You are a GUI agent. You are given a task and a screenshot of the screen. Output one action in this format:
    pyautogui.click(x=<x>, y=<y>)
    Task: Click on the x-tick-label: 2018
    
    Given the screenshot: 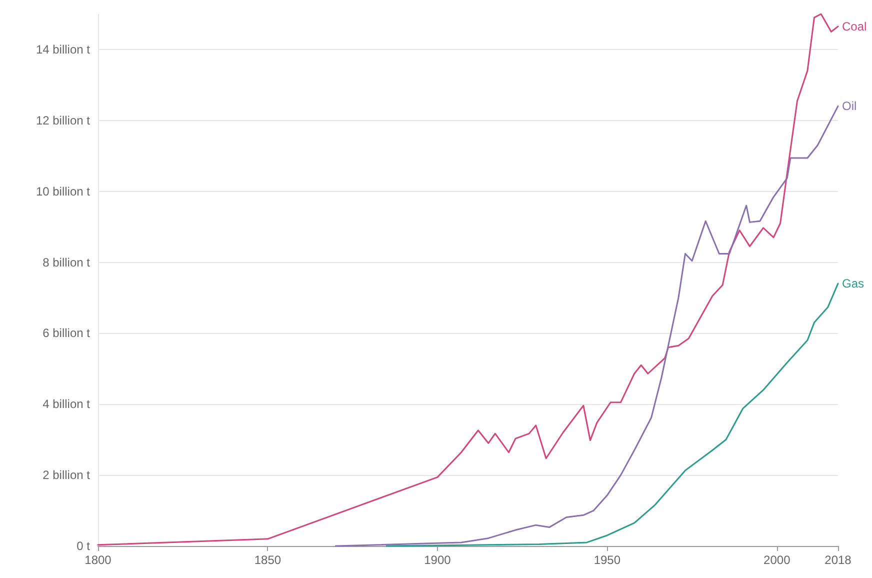 What is the action you would take?
    pyautogui.click(x=838, y=560)
    